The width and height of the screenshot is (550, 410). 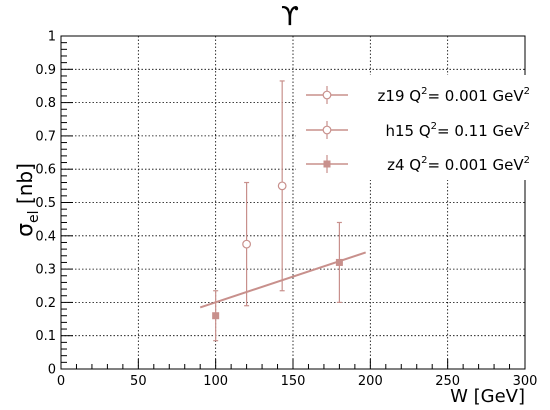 I want to click on chart-title: ϒ, so click(x=290, y=17).